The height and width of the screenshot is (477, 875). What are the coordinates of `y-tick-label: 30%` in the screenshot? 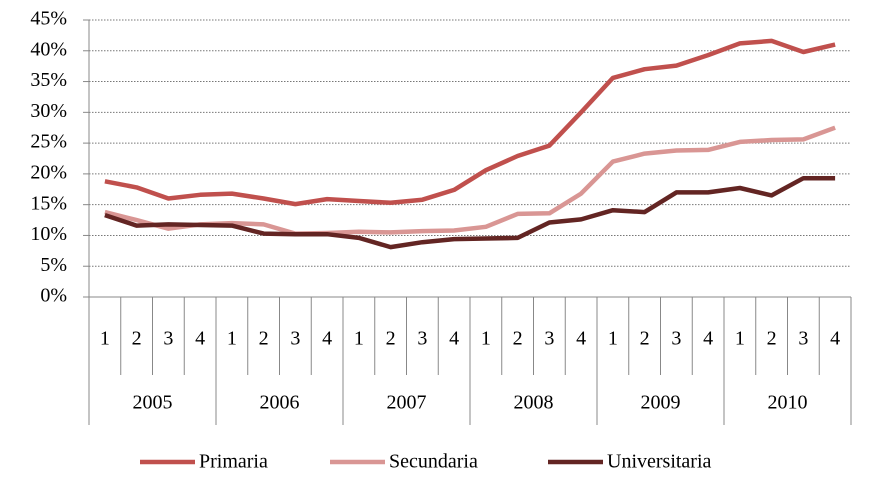 It's located at (48, 111).